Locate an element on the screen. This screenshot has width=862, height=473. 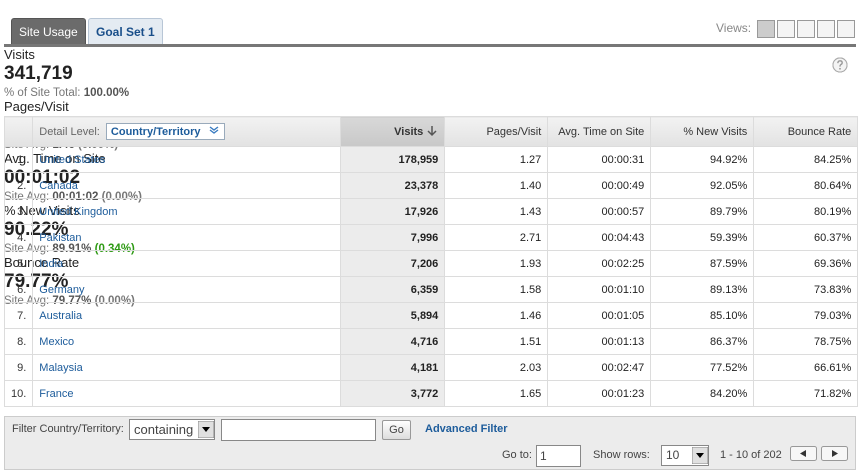
column-header: Pages/Visit is located at coordinates (496, 131).